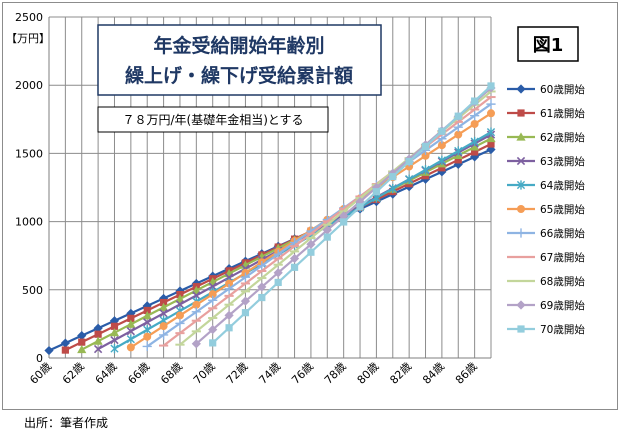  Describe the element at coordinates (239, 60) in the screenshot. I see `title-box` at that location.